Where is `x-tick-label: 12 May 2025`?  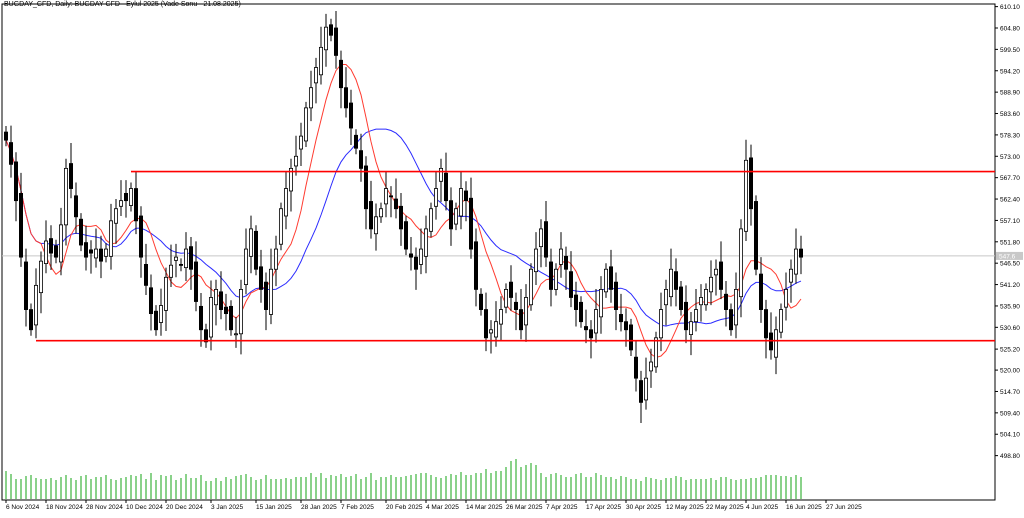 x-tick-label: 12 May 2025 is located at coordinates (685, 507).